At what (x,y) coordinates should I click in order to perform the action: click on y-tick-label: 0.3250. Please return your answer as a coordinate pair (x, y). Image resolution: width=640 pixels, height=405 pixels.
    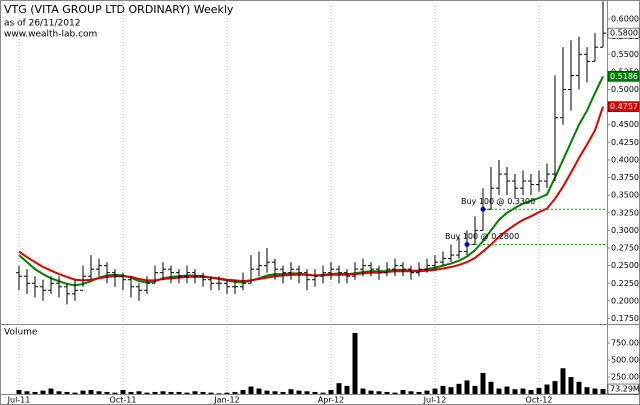
    Looking at the image, I should click on (625, 212).